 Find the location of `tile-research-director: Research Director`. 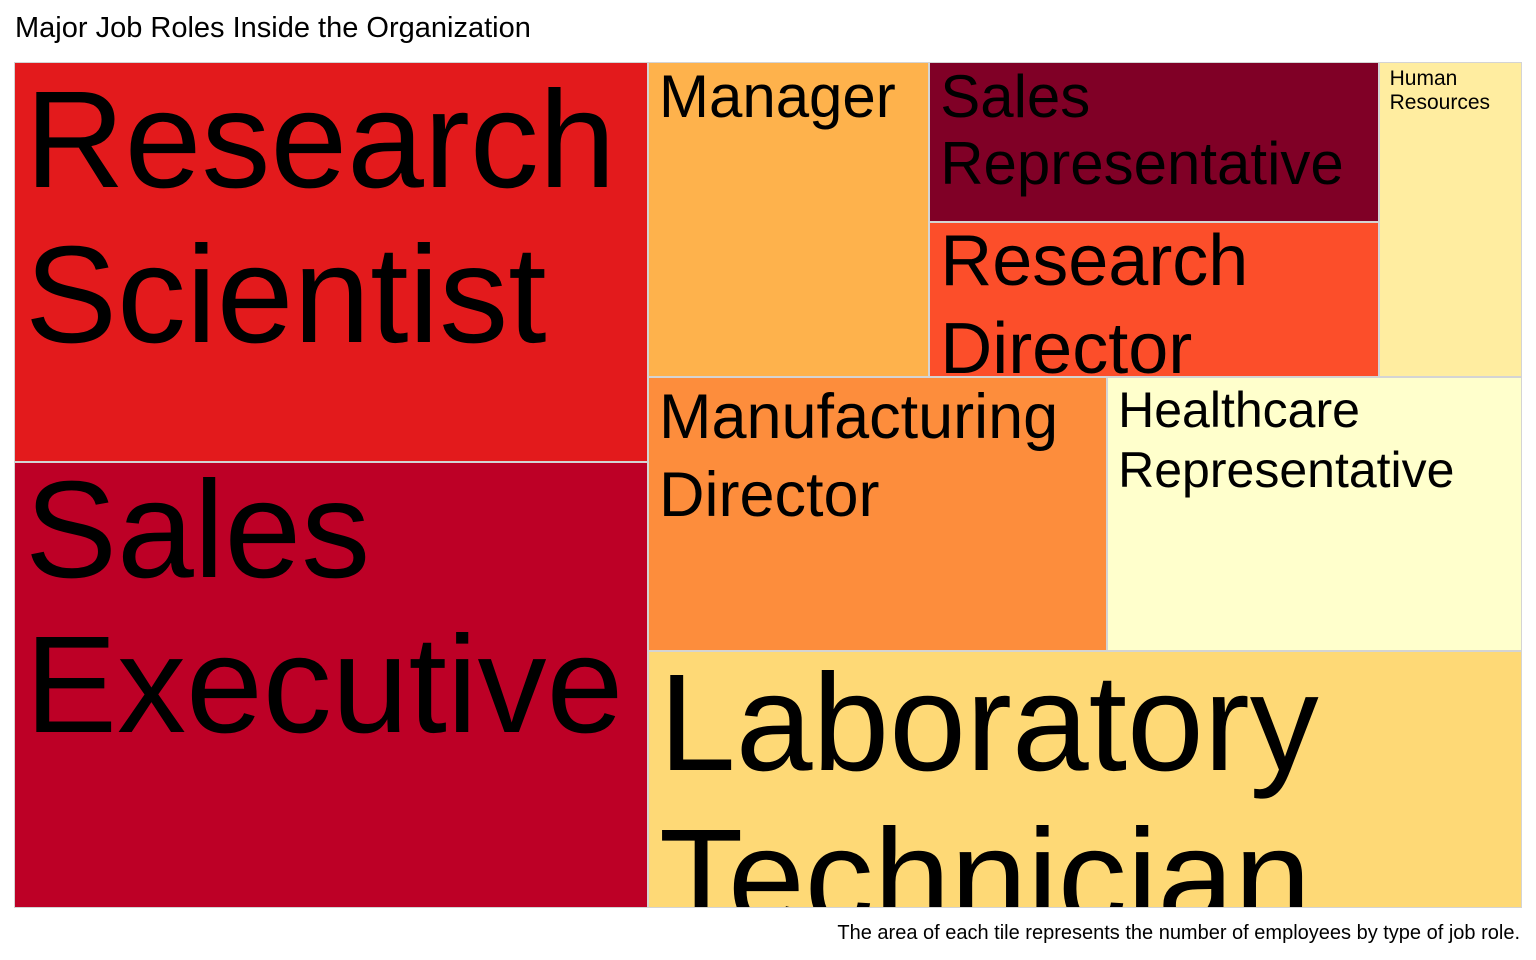

tile-research-director: Research Director is located at coordinates (1154, 299).